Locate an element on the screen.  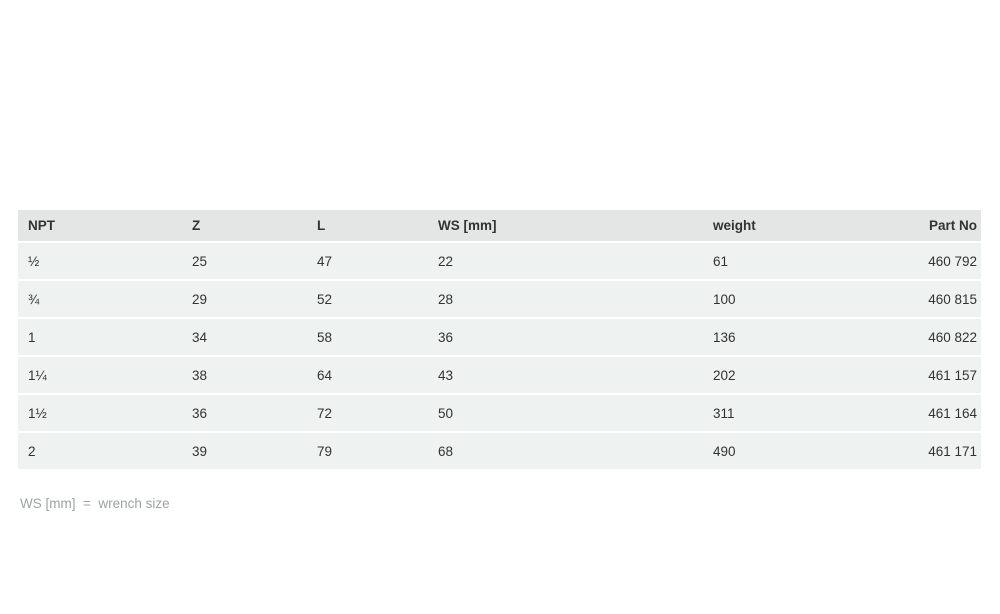
column-header-z: Z is located at coordinates (244, 226).